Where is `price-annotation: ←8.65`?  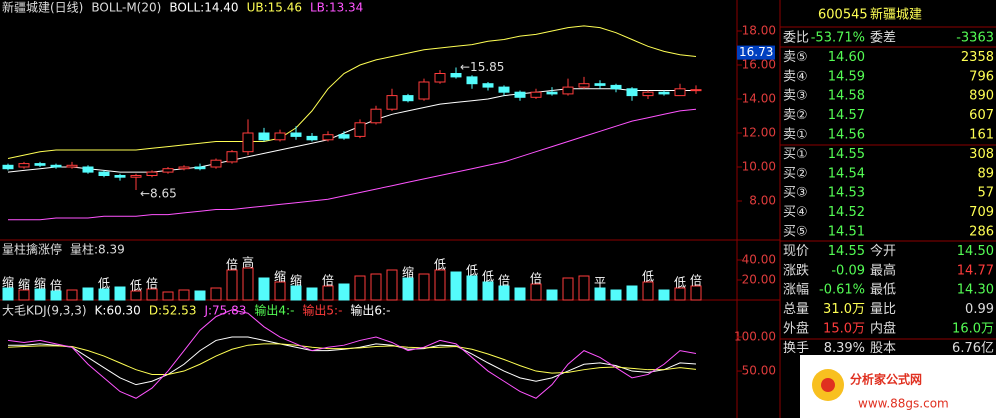 price-annotation: ←8.65 is located at coordinates (158, 193).